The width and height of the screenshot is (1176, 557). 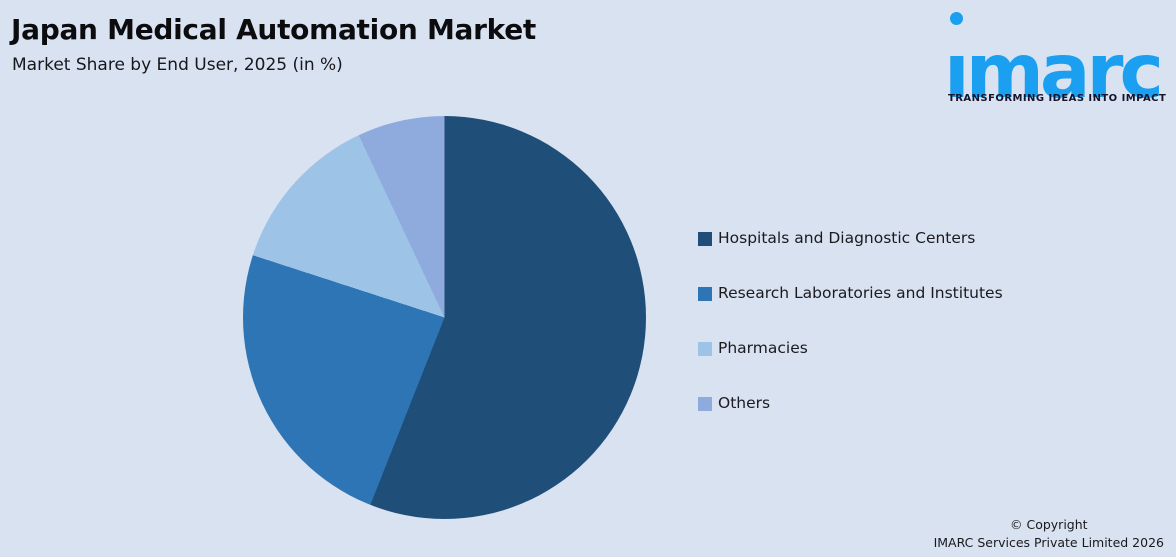 I want to click on imarc-logo-tagline: TRANSFORMING IDEAS INTO IMPACT, so click(x=1057, y=98).